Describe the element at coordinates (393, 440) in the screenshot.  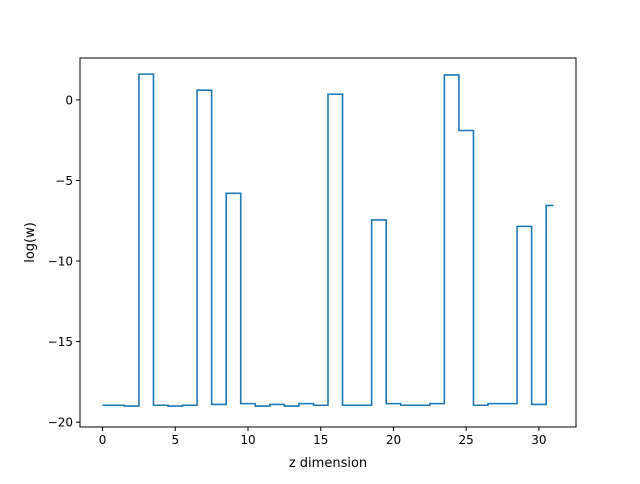
I see `x-tick-label: 20` at that location.